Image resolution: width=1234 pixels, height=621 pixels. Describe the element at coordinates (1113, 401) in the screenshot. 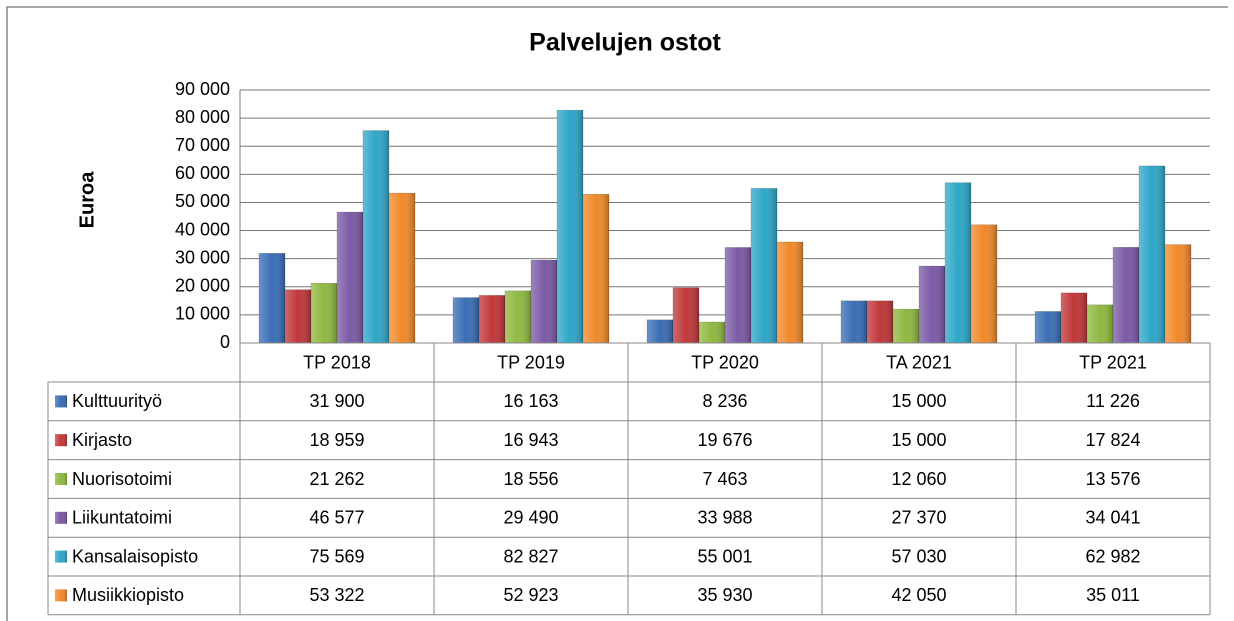

I see `table-value: 11 226` at that location.